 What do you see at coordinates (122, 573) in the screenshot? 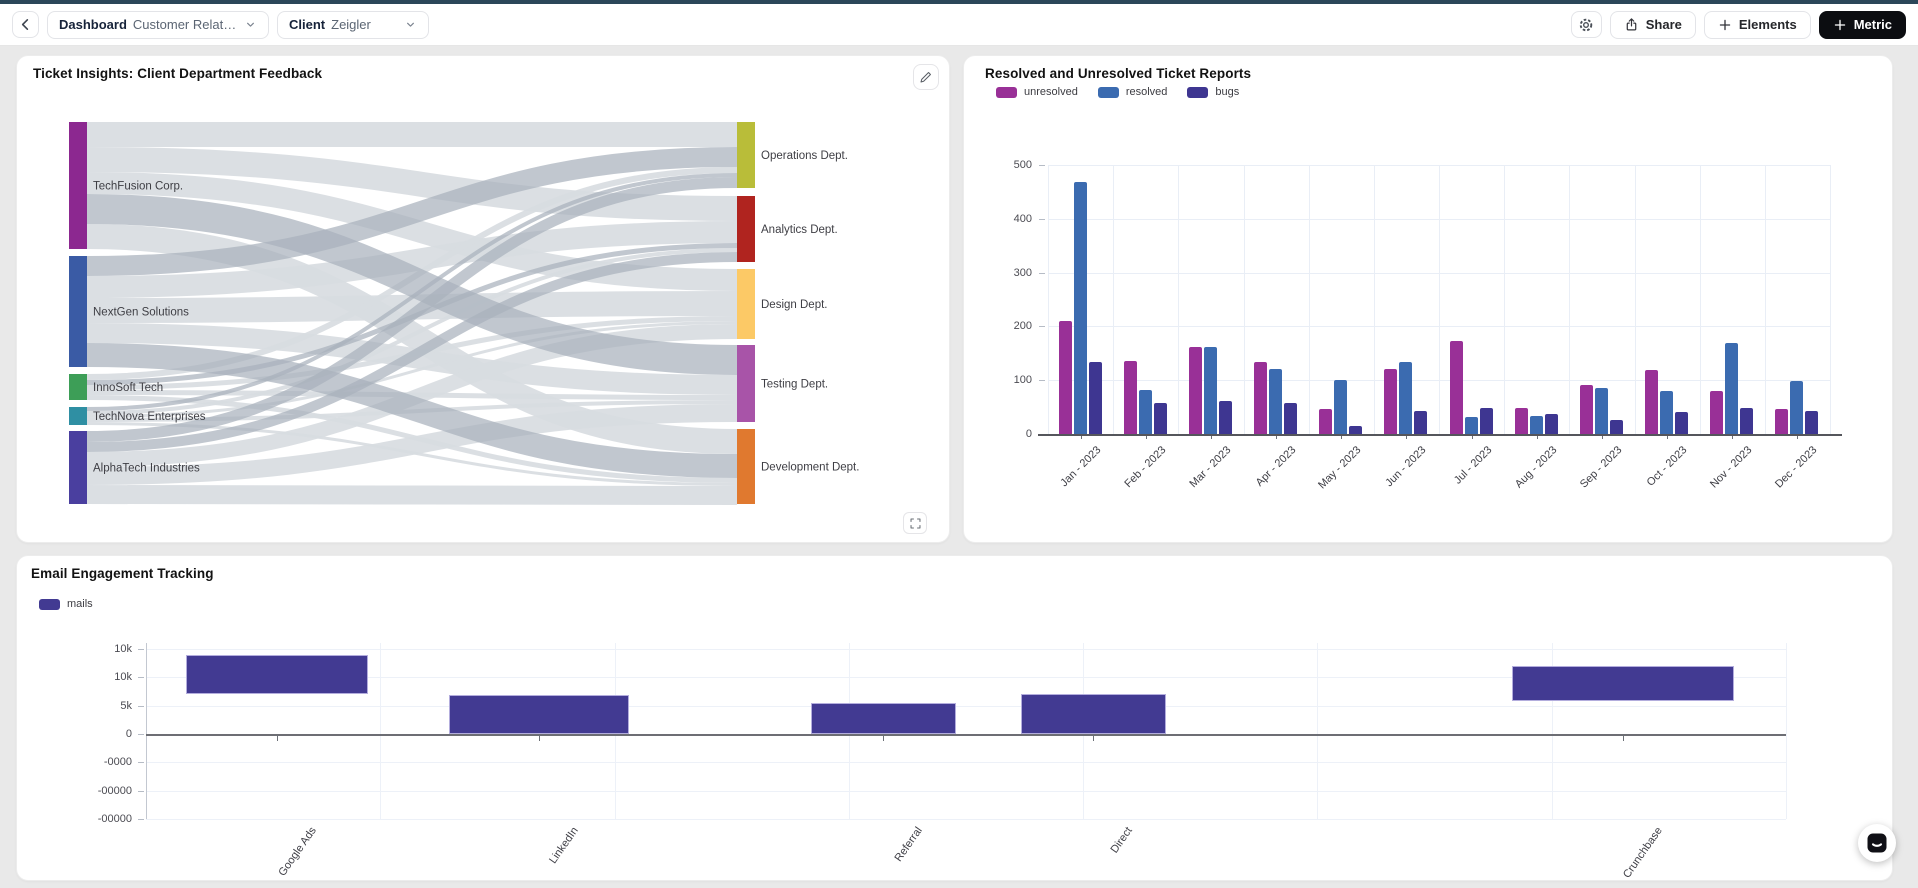
I see `panel-title: Email Engagement Tracking` at bounding box center [122, 573].